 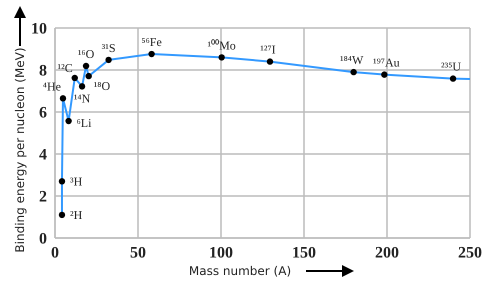 What do you see at coordinates (55, 253) in the screenshot?
I see `x-tick-label: 0` at bounding box center [55, 253].